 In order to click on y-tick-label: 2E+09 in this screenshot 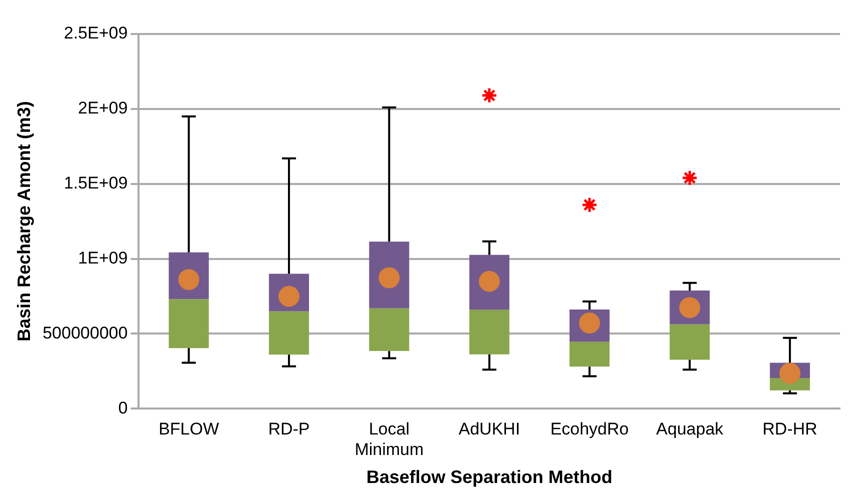, I will do `click(103, 108)`.